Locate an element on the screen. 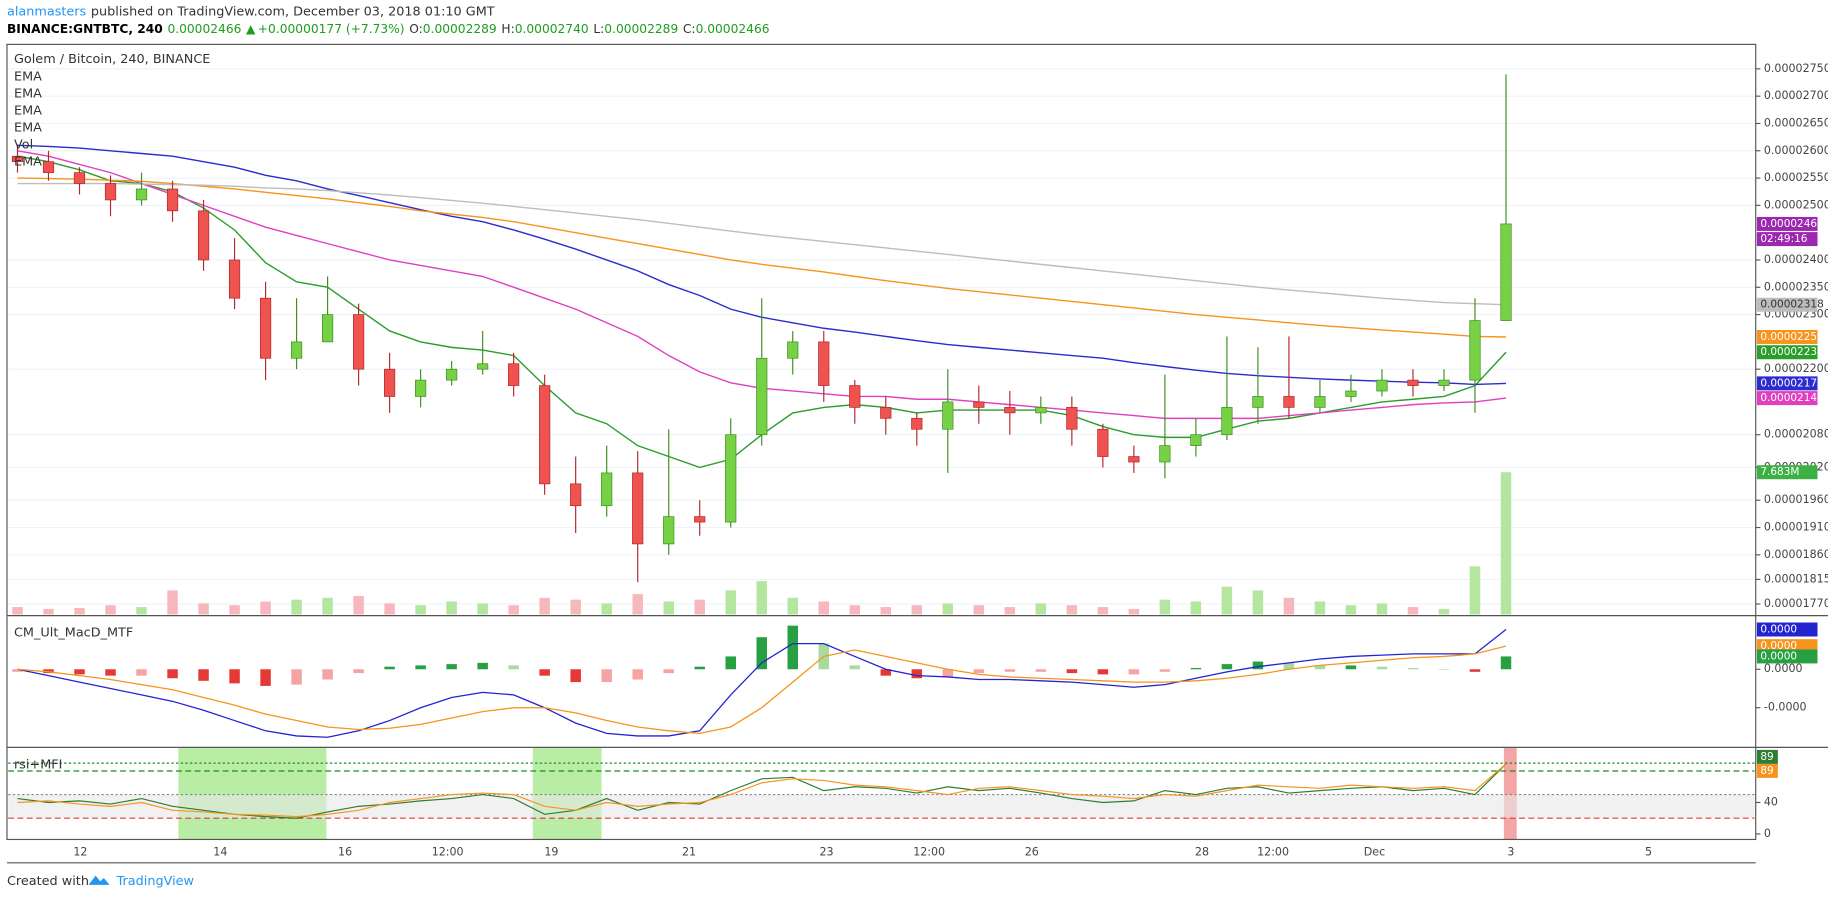  y-tick-label: 0.00001960 is located at coordinates (1796, 499).